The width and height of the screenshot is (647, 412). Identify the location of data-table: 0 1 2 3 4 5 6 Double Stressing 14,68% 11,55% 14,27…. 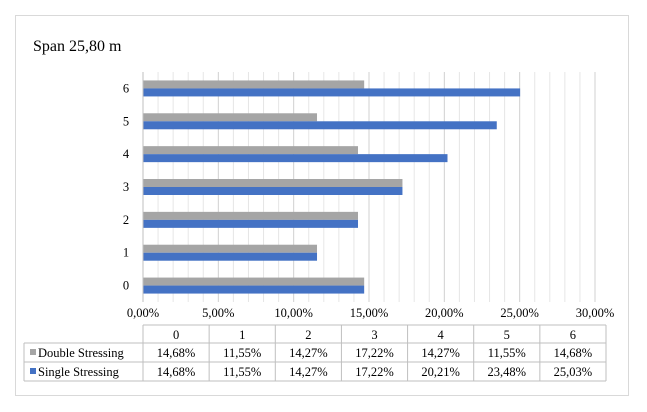
(315, 353).